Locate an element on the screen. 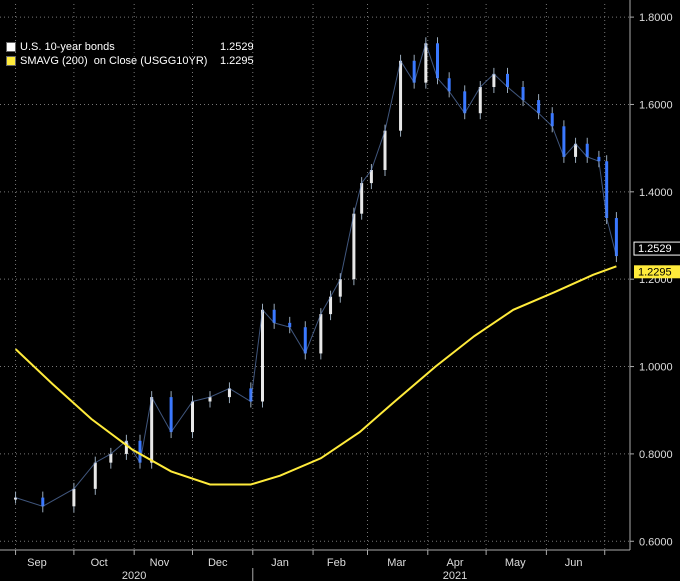 This screenshot has width=680, height=581. x-tick-label: Feb is located at coordinates (336, 563).